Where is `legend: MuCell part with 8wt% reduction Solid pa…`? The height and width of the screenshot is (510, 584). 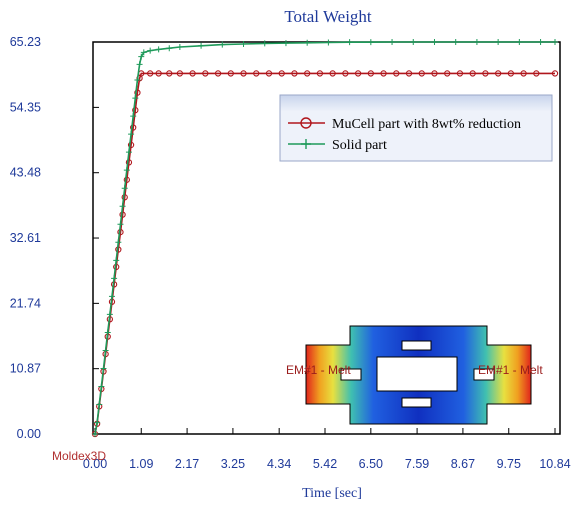
legend: MuCell part with 8wt% reduction Solid pa… is located at coordinates (416, 128).